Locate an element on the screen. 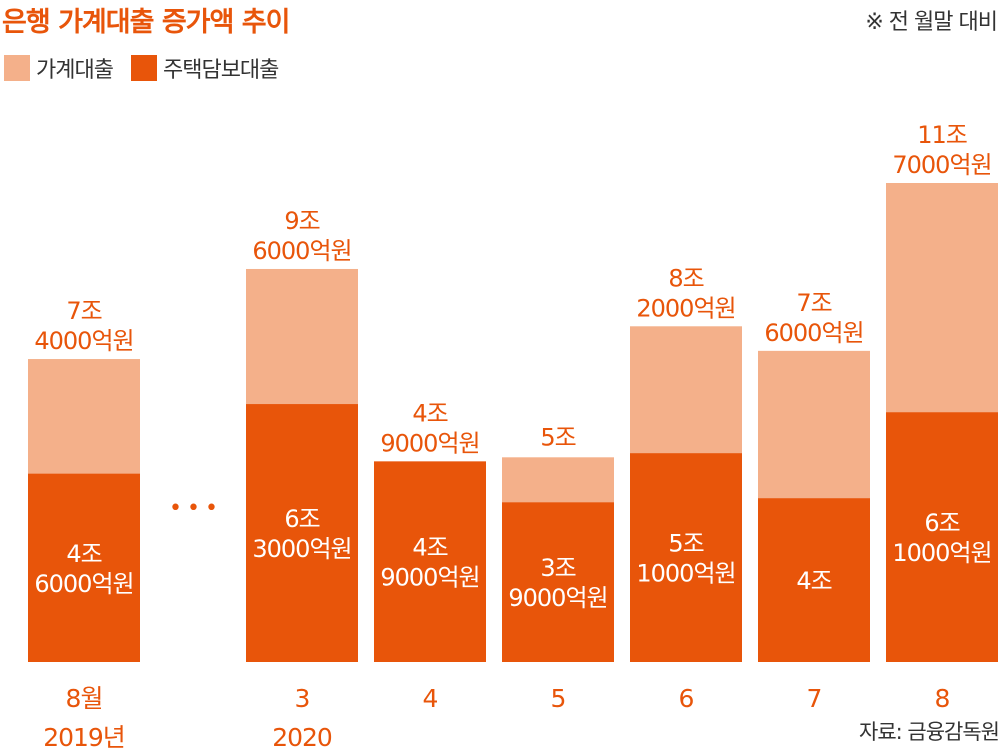 The height and width of the screenshot is (748, 1003). data-label-mortgage-1: 4조 6000억원 is located at coordinates (83, 569).